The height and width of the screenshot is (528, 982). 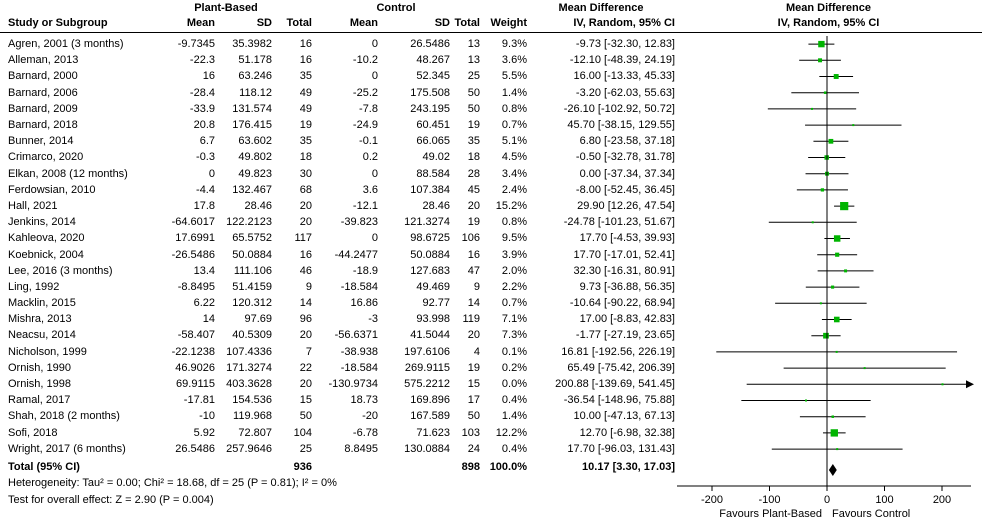 What do you see at coordinates (442, 23) in the screenshot?
I see `col-c-sd: SD` at bounding box center [442, 23].